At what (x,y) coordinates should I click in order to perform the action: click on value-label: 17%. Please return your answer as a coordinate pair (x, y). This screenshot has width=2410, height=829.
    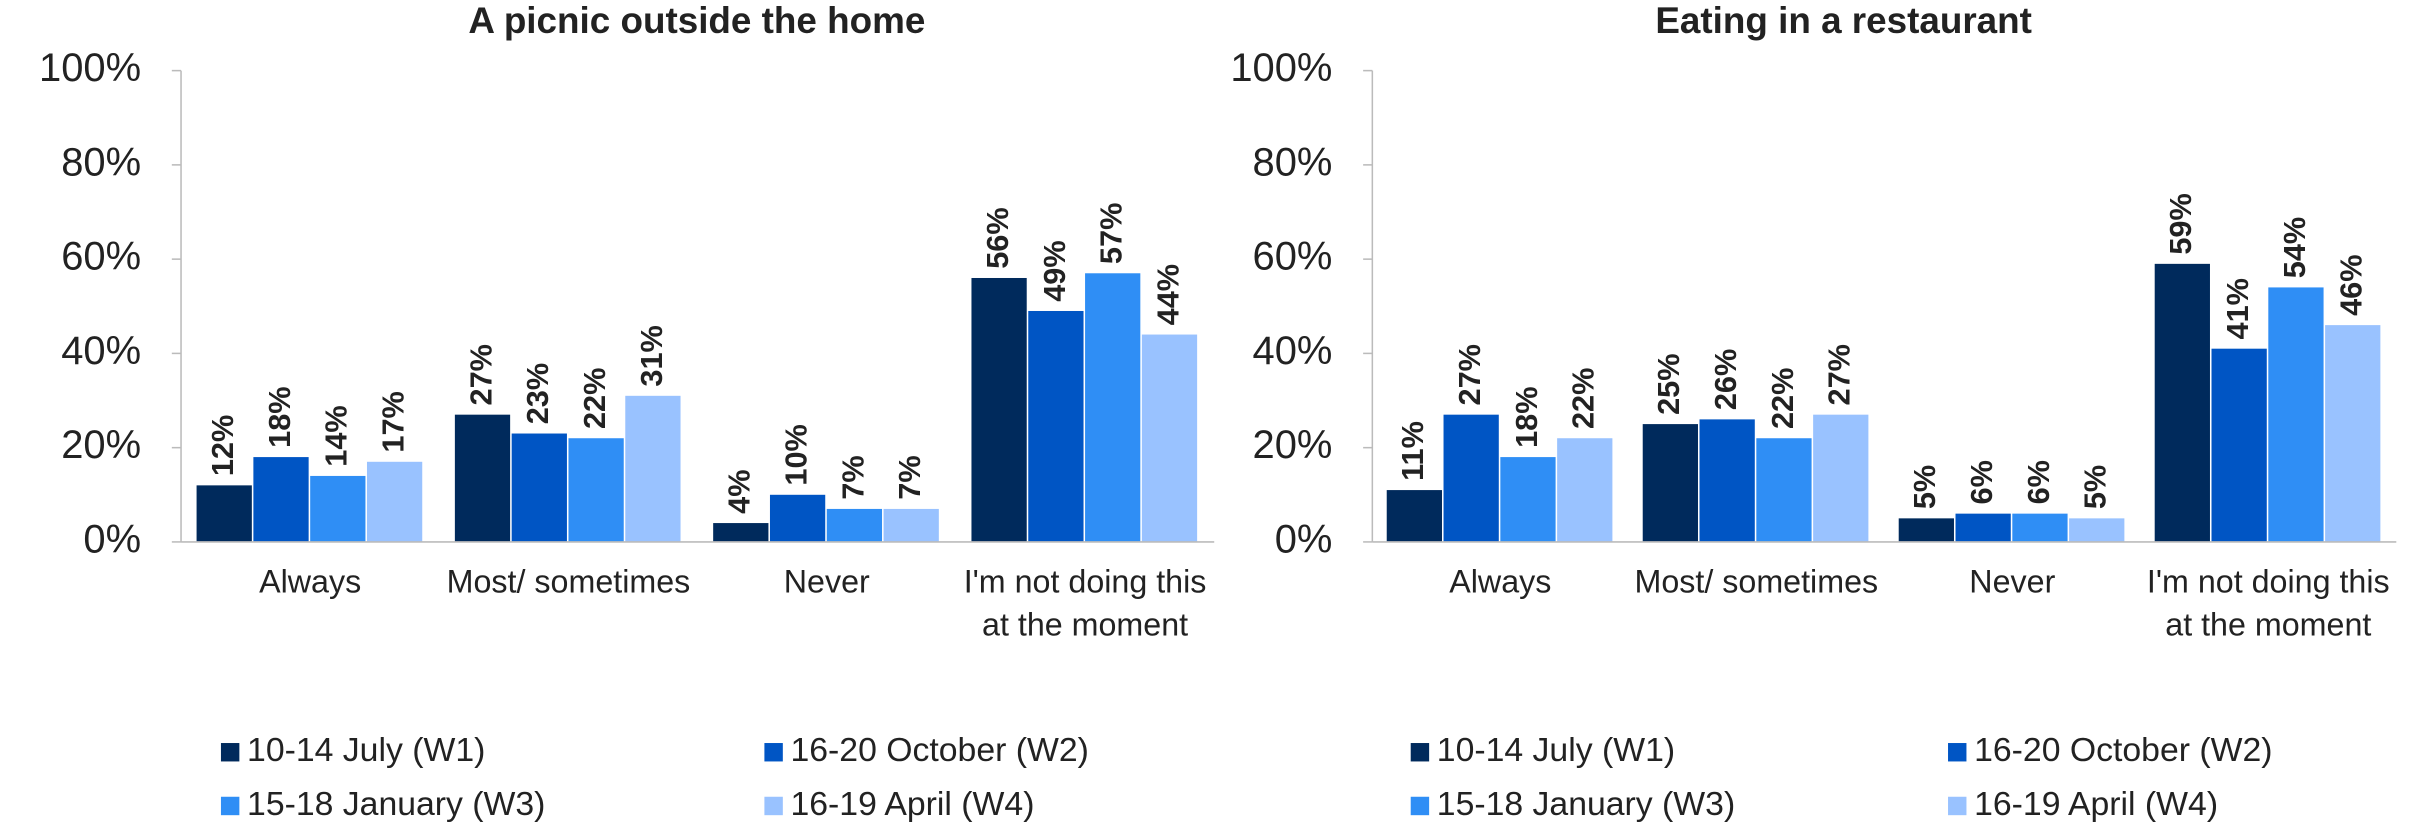
    Looking at the image, I should click on (392, 421).